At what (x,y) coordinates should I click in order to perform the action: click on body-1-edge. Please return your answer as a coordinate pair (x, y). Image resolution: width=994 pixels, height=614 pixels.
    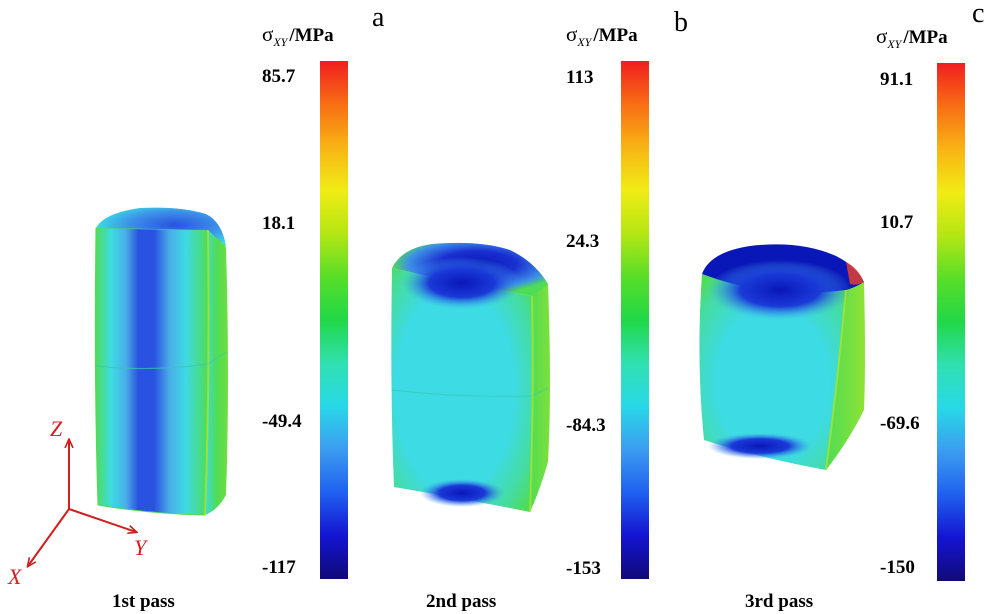
    Looking at the image, I should click on (207, 372).